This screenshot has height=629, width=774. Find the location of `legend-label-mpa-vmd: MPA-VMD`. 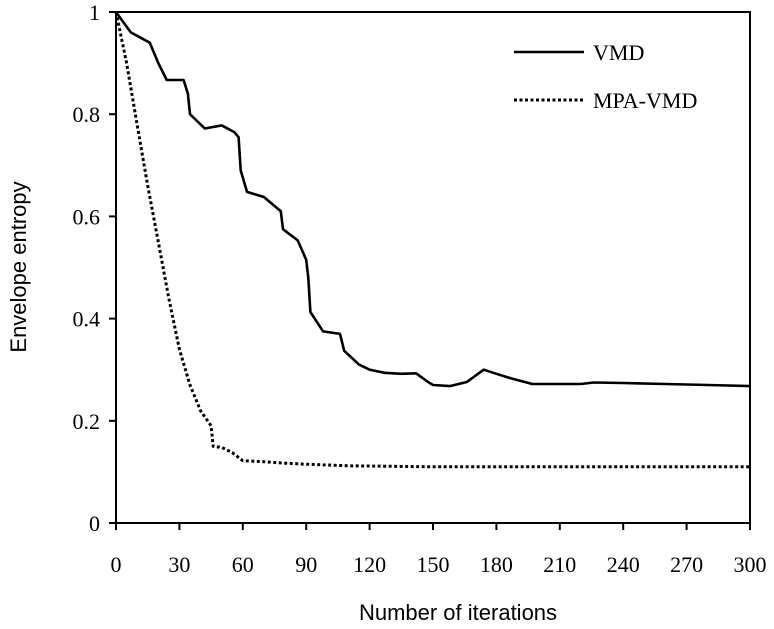

legend-label-mpa-vmd: MPA-VMD is located at coordinates (645, 100).